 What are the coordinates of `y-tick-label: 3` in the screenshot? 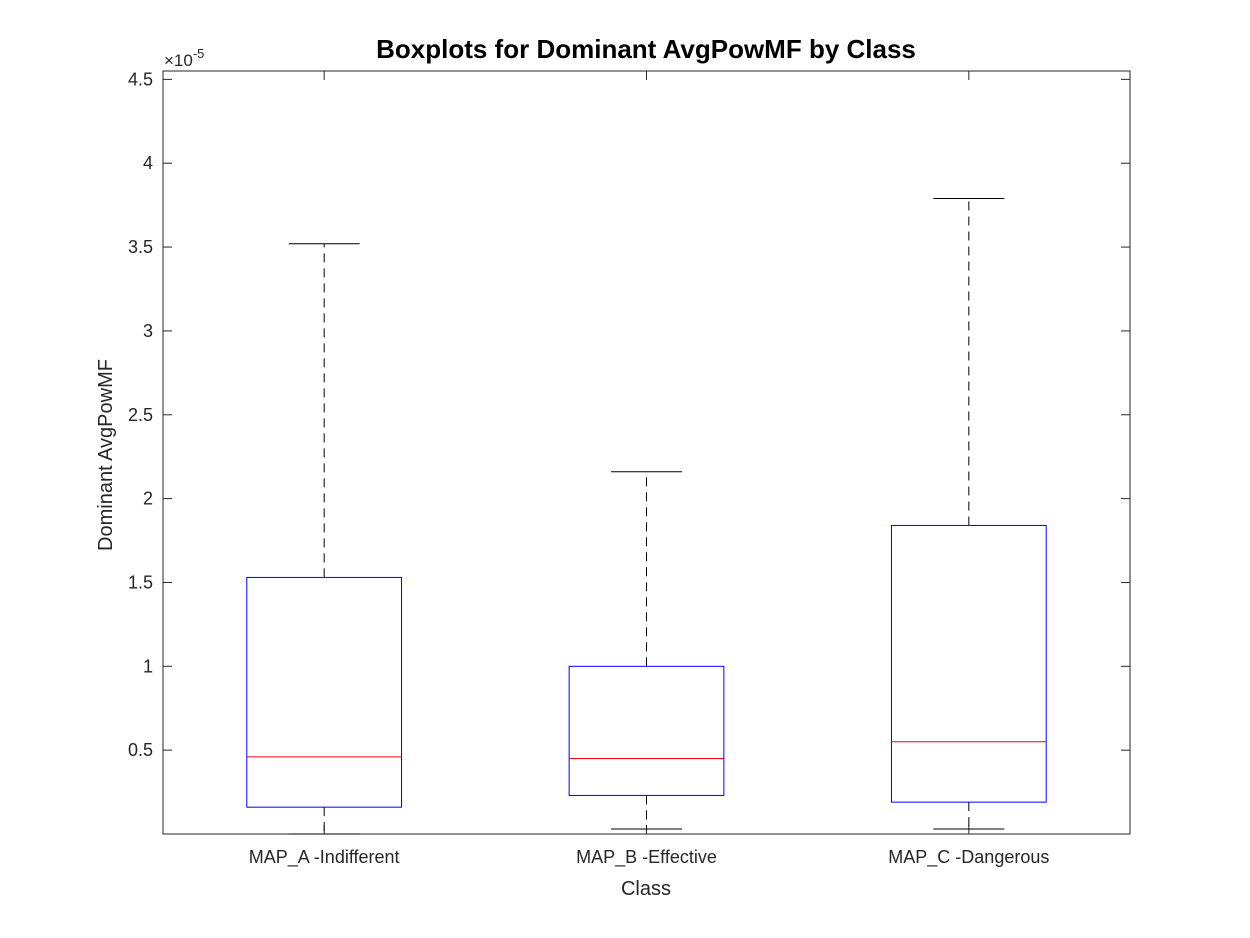 It's located at (148, 331).